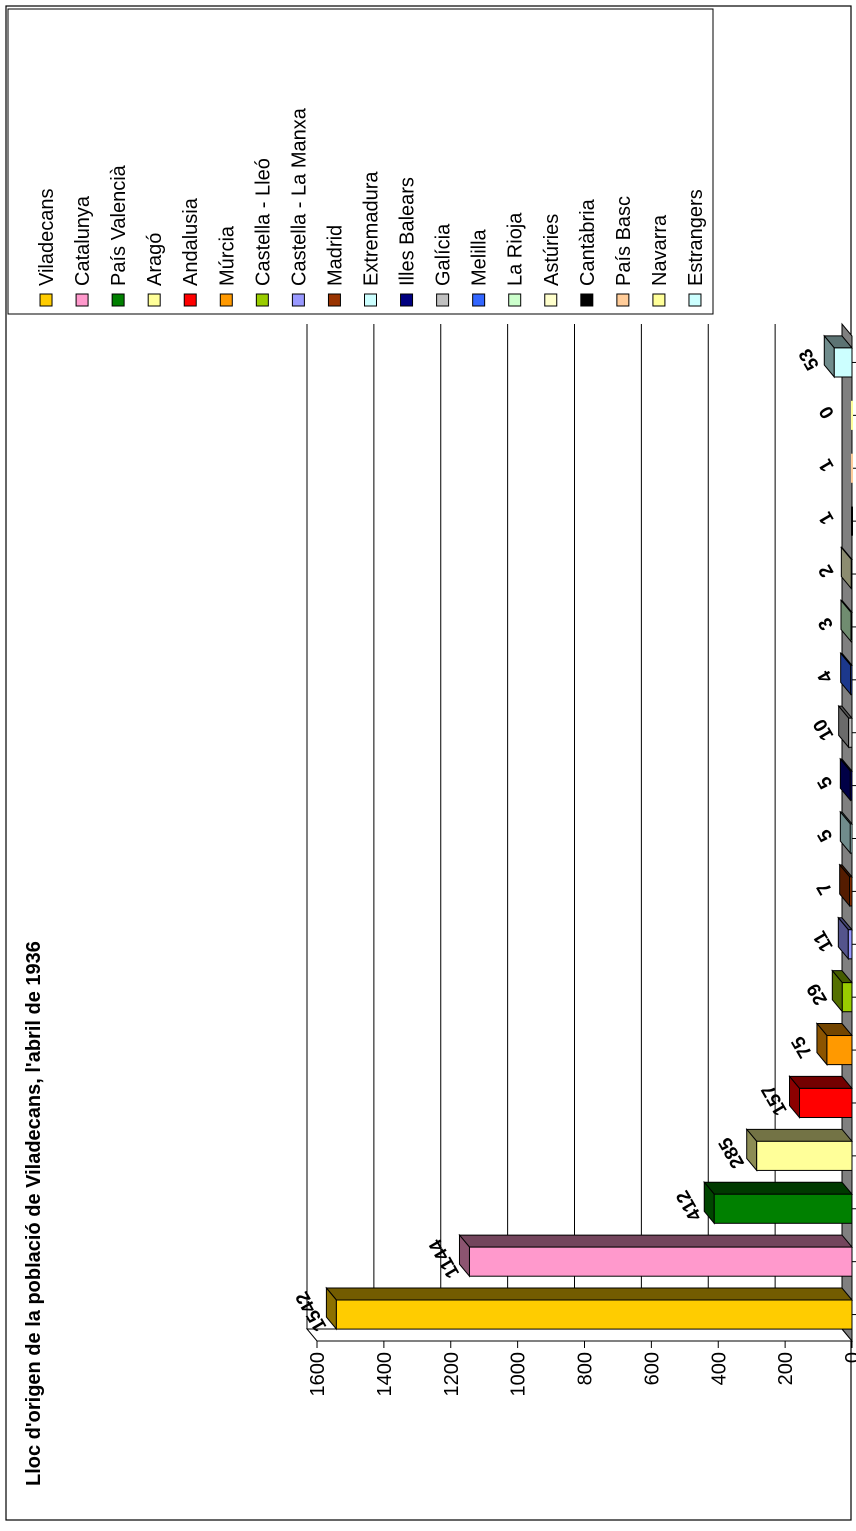 Image resolution: width=856 pixels, height=1531 pixels. Describe the element at coordinates (851, 626) in the screenshot. I see `bar-la-rioja` at that location.